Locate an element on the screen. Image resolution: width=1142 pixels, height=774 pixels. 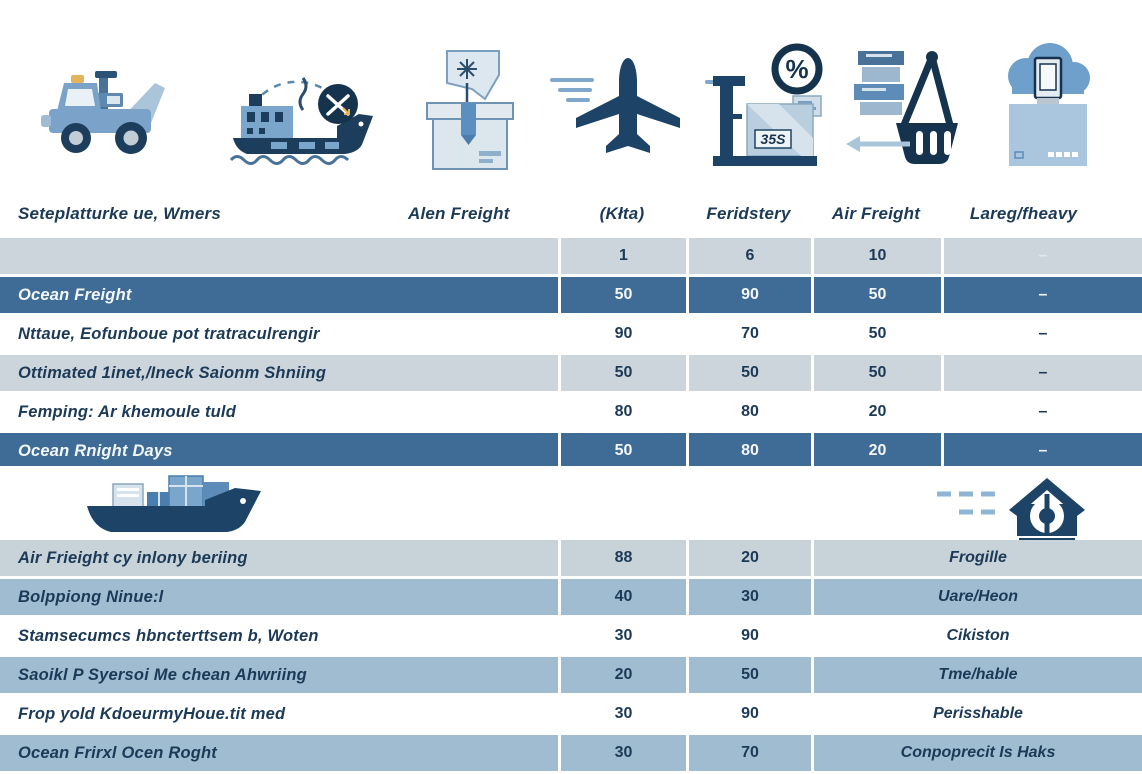
row-label: Saoikl P Syersoi Me chean Ahwriing is located at coordinates (279, 675).